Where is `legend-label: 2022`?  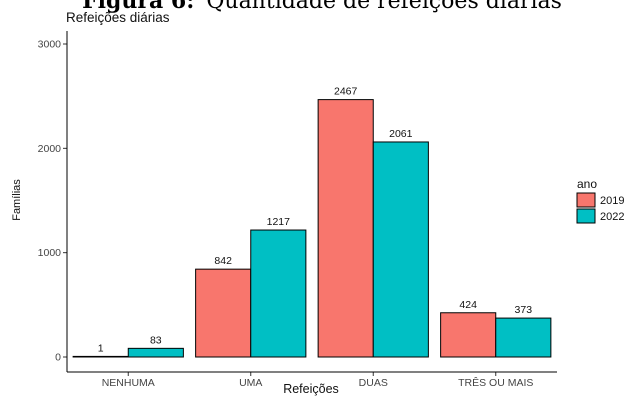 legend-label: 2022 is located at coordinates (612, 217).